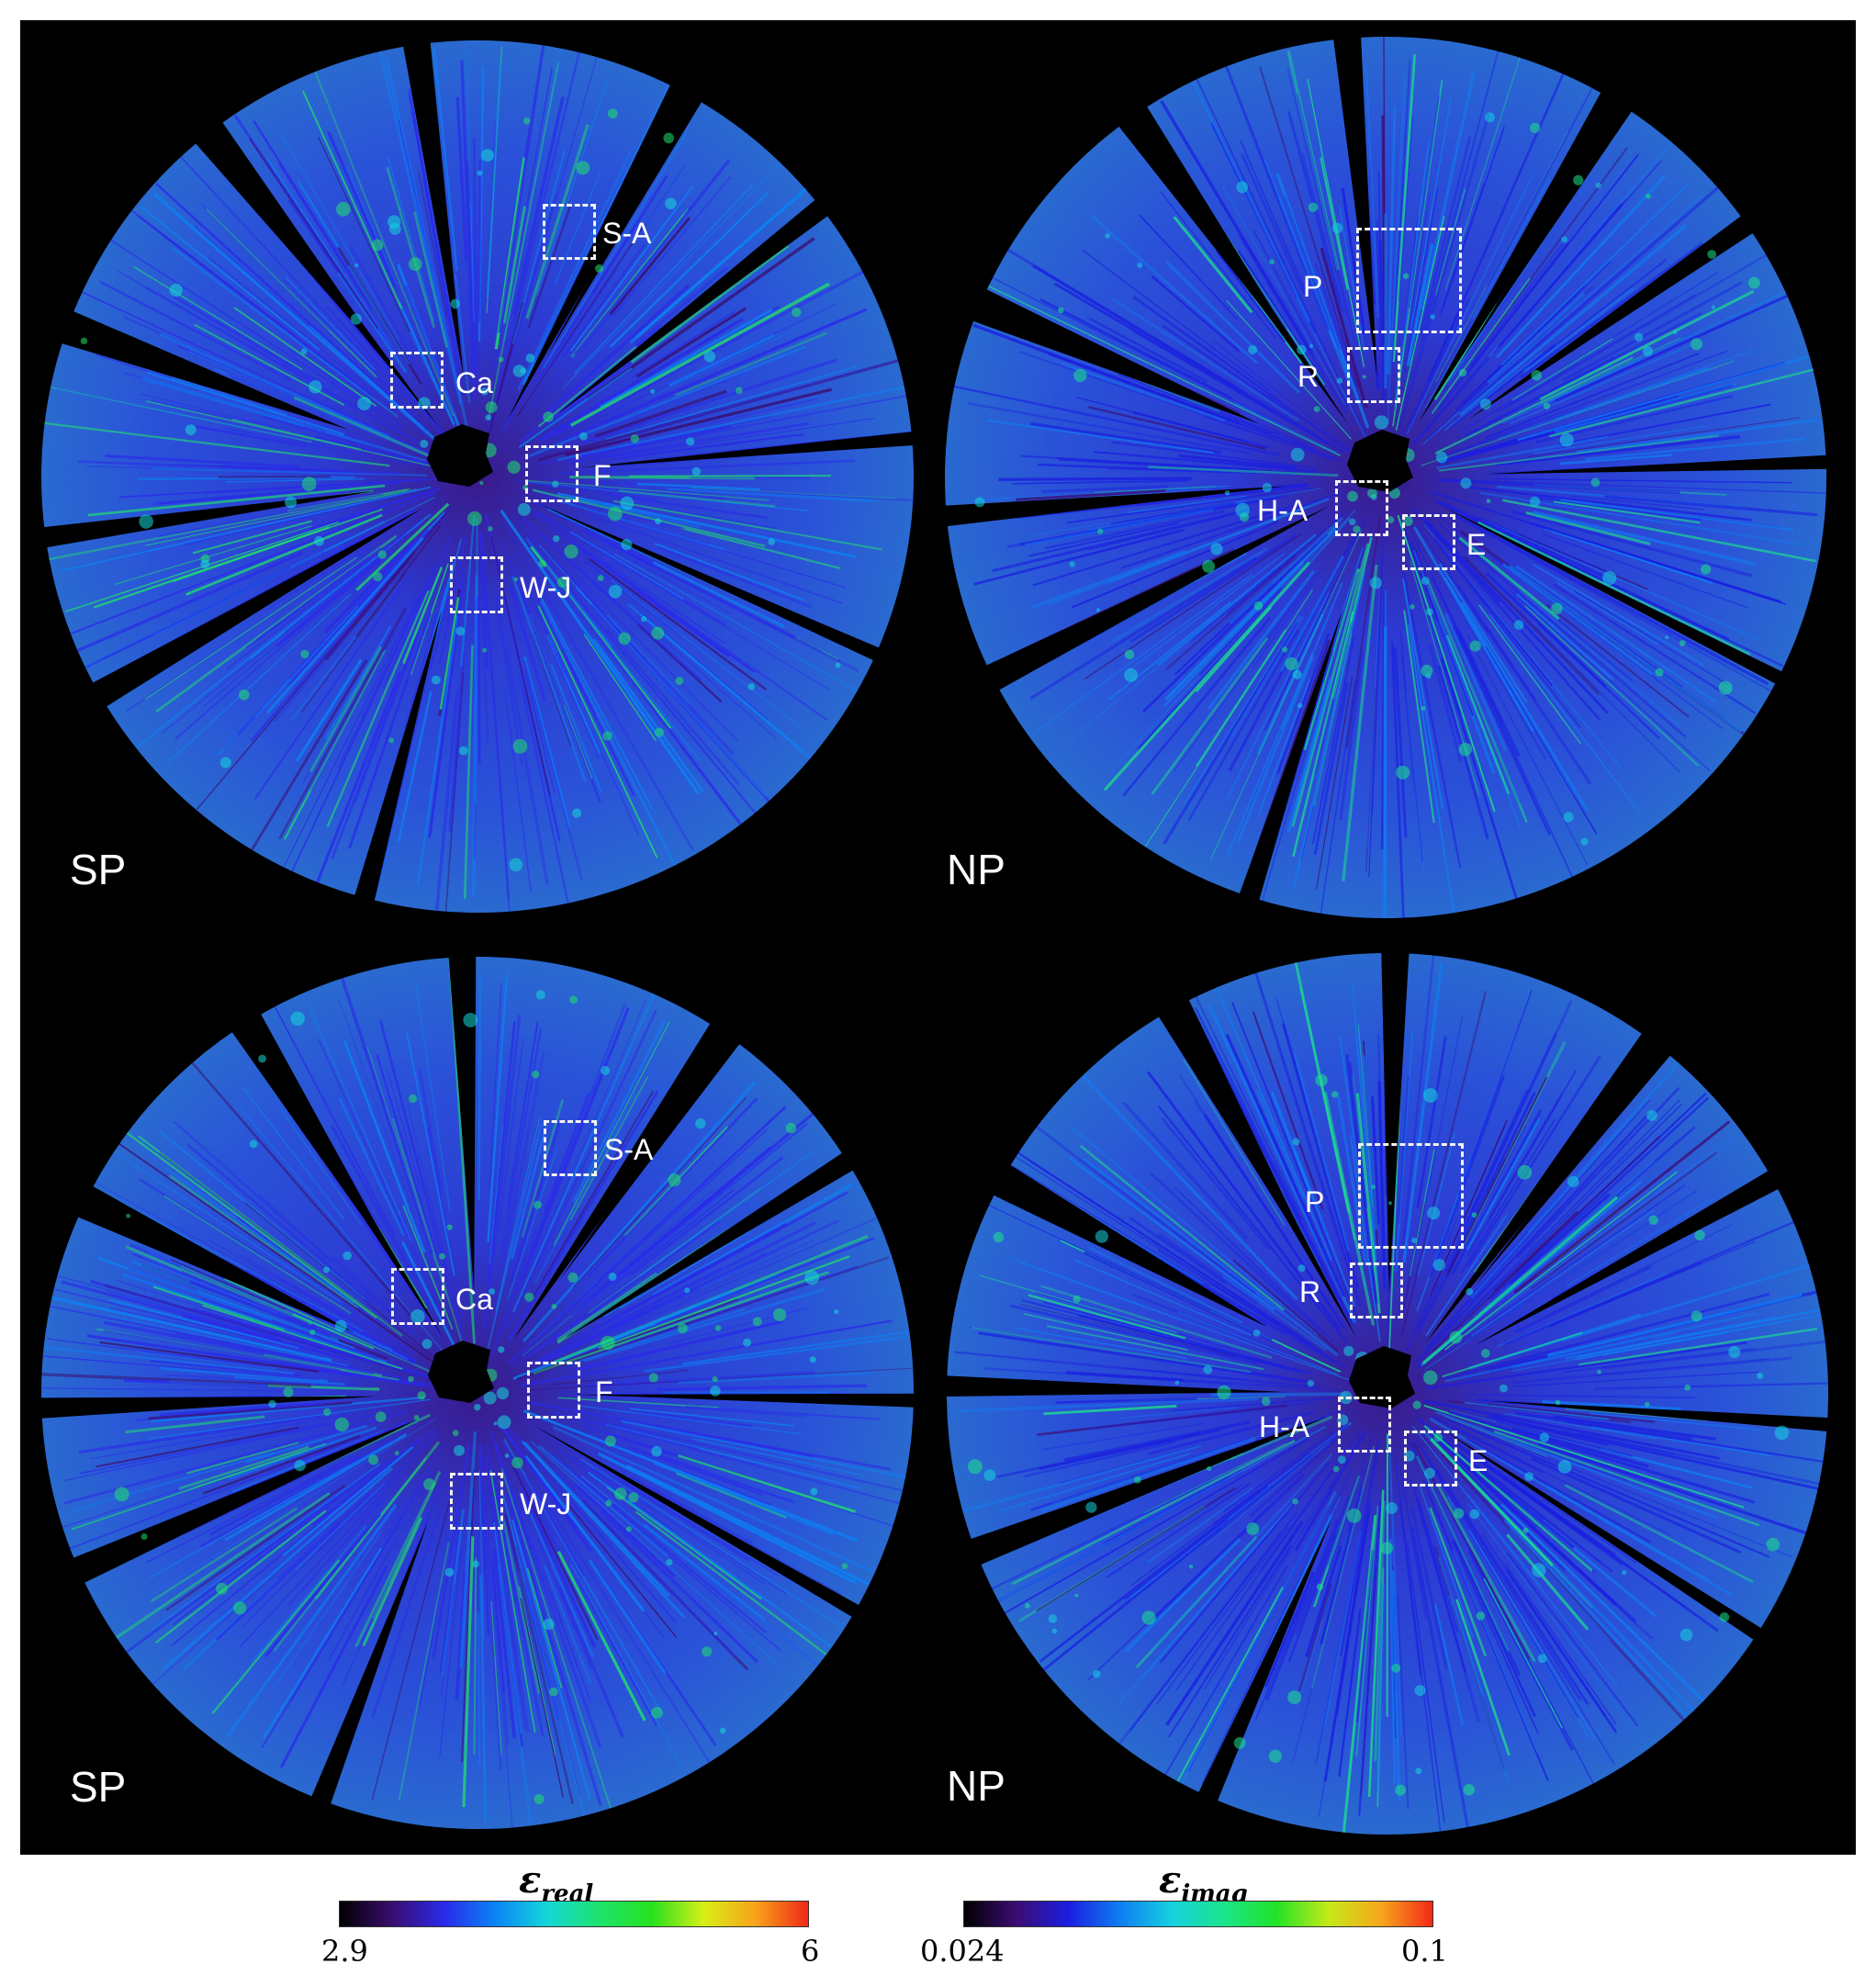  What do you see at coordinates (98, 869) in the screenshot?
I see `pole-label-sp-top: SP` at bounding box center [98, 869].